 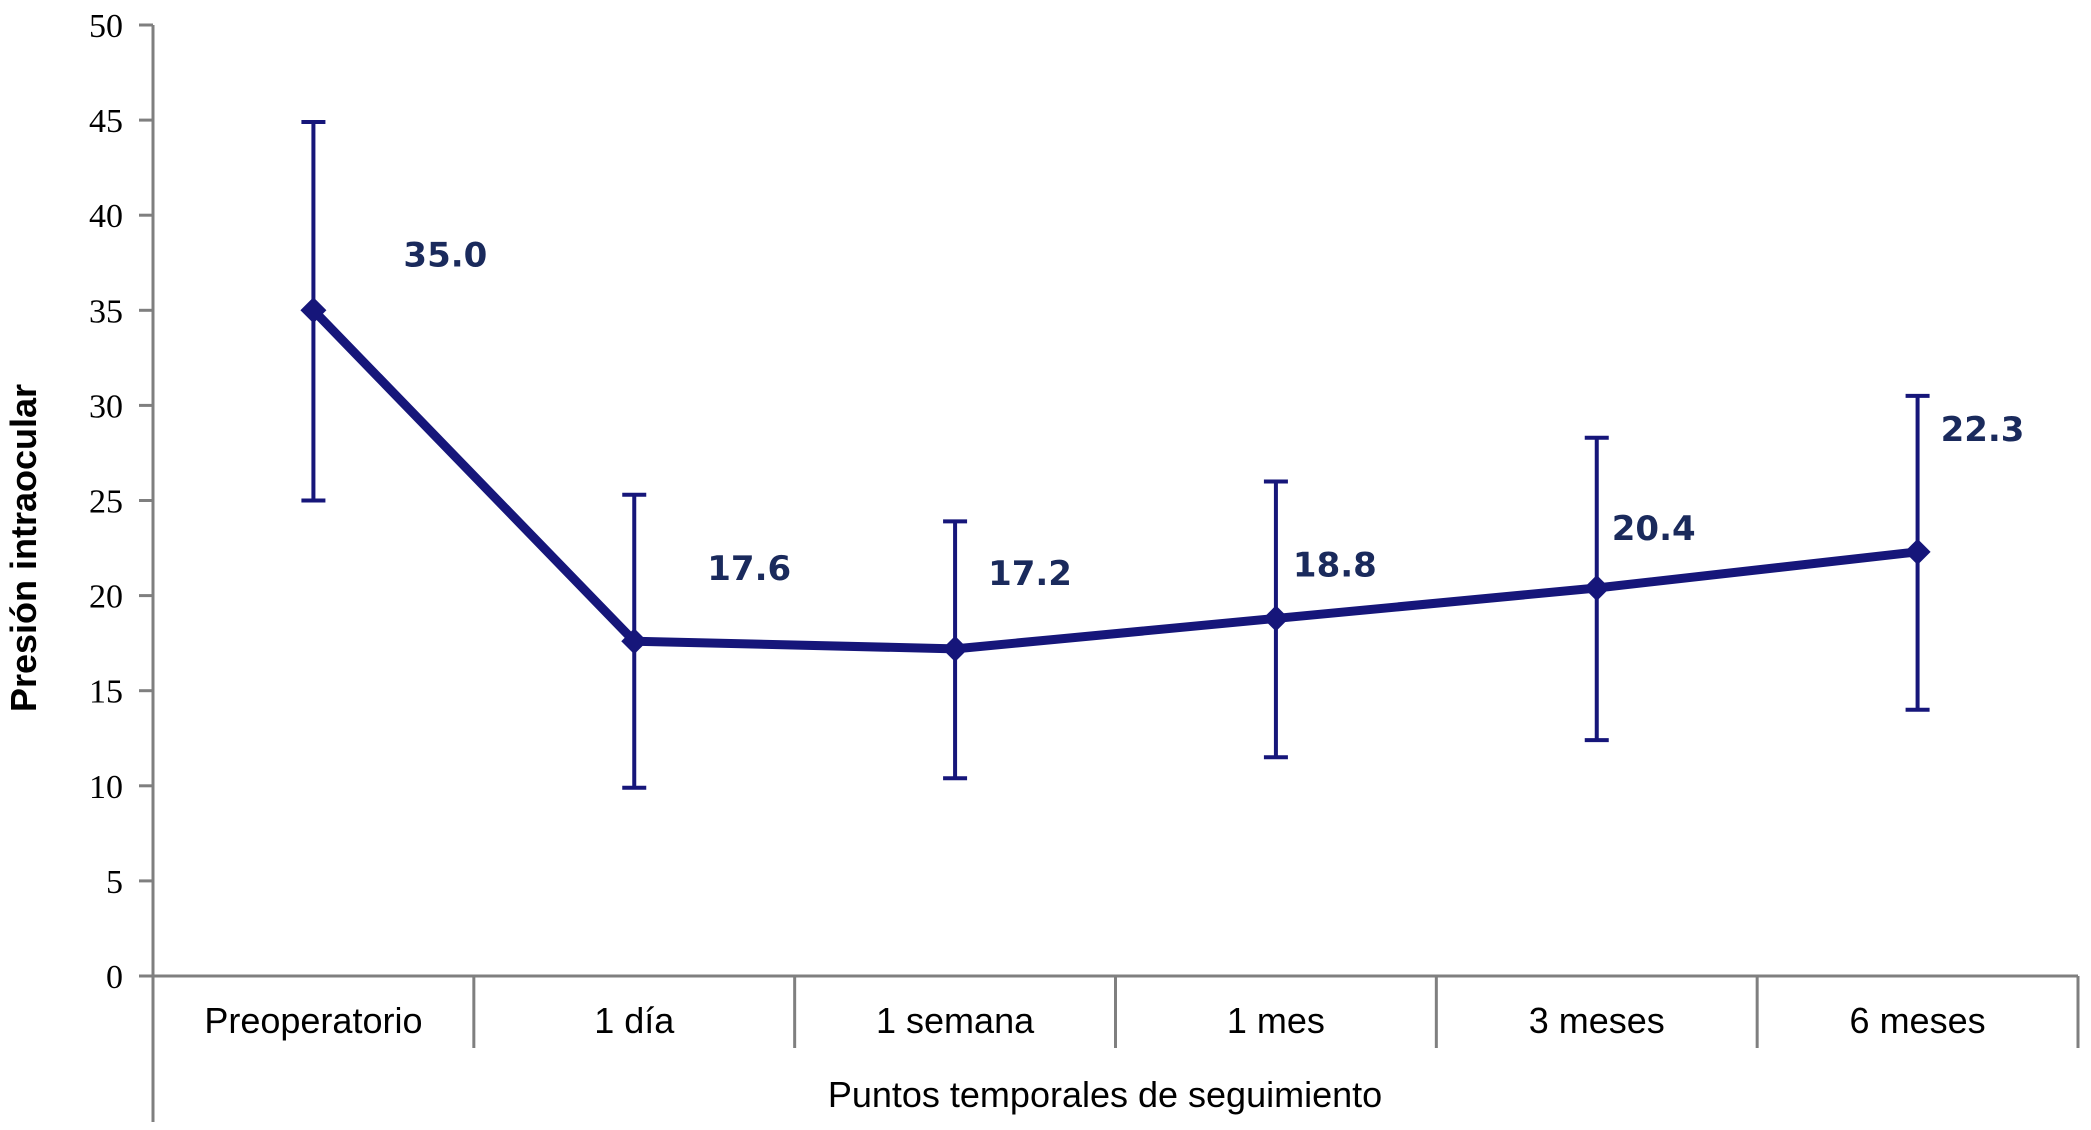 What do you see at coordinates (106, 406) in the screenshot?
I see `y-tick-label: 30` at bounding box center [106, 406].